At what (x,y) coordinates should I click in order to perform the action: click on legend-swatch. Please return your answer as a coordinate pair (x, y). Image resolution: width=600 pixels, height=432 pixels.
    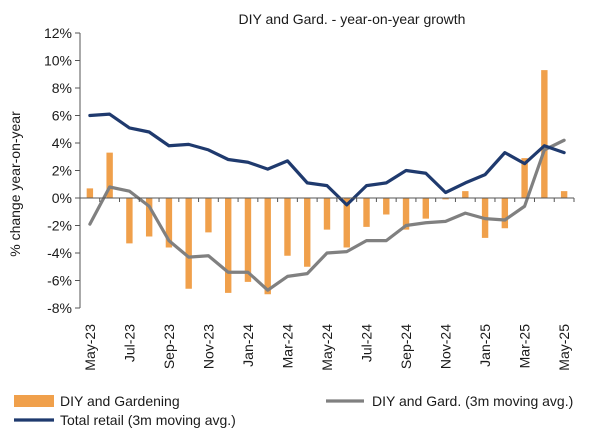
    Looking at the image, I should click on (34, 401).